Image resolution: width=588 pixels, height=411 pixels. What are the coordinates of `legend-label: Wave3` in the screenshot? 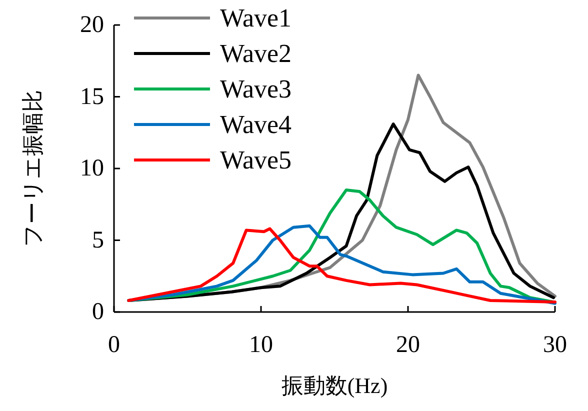 It's located at (256, 89).